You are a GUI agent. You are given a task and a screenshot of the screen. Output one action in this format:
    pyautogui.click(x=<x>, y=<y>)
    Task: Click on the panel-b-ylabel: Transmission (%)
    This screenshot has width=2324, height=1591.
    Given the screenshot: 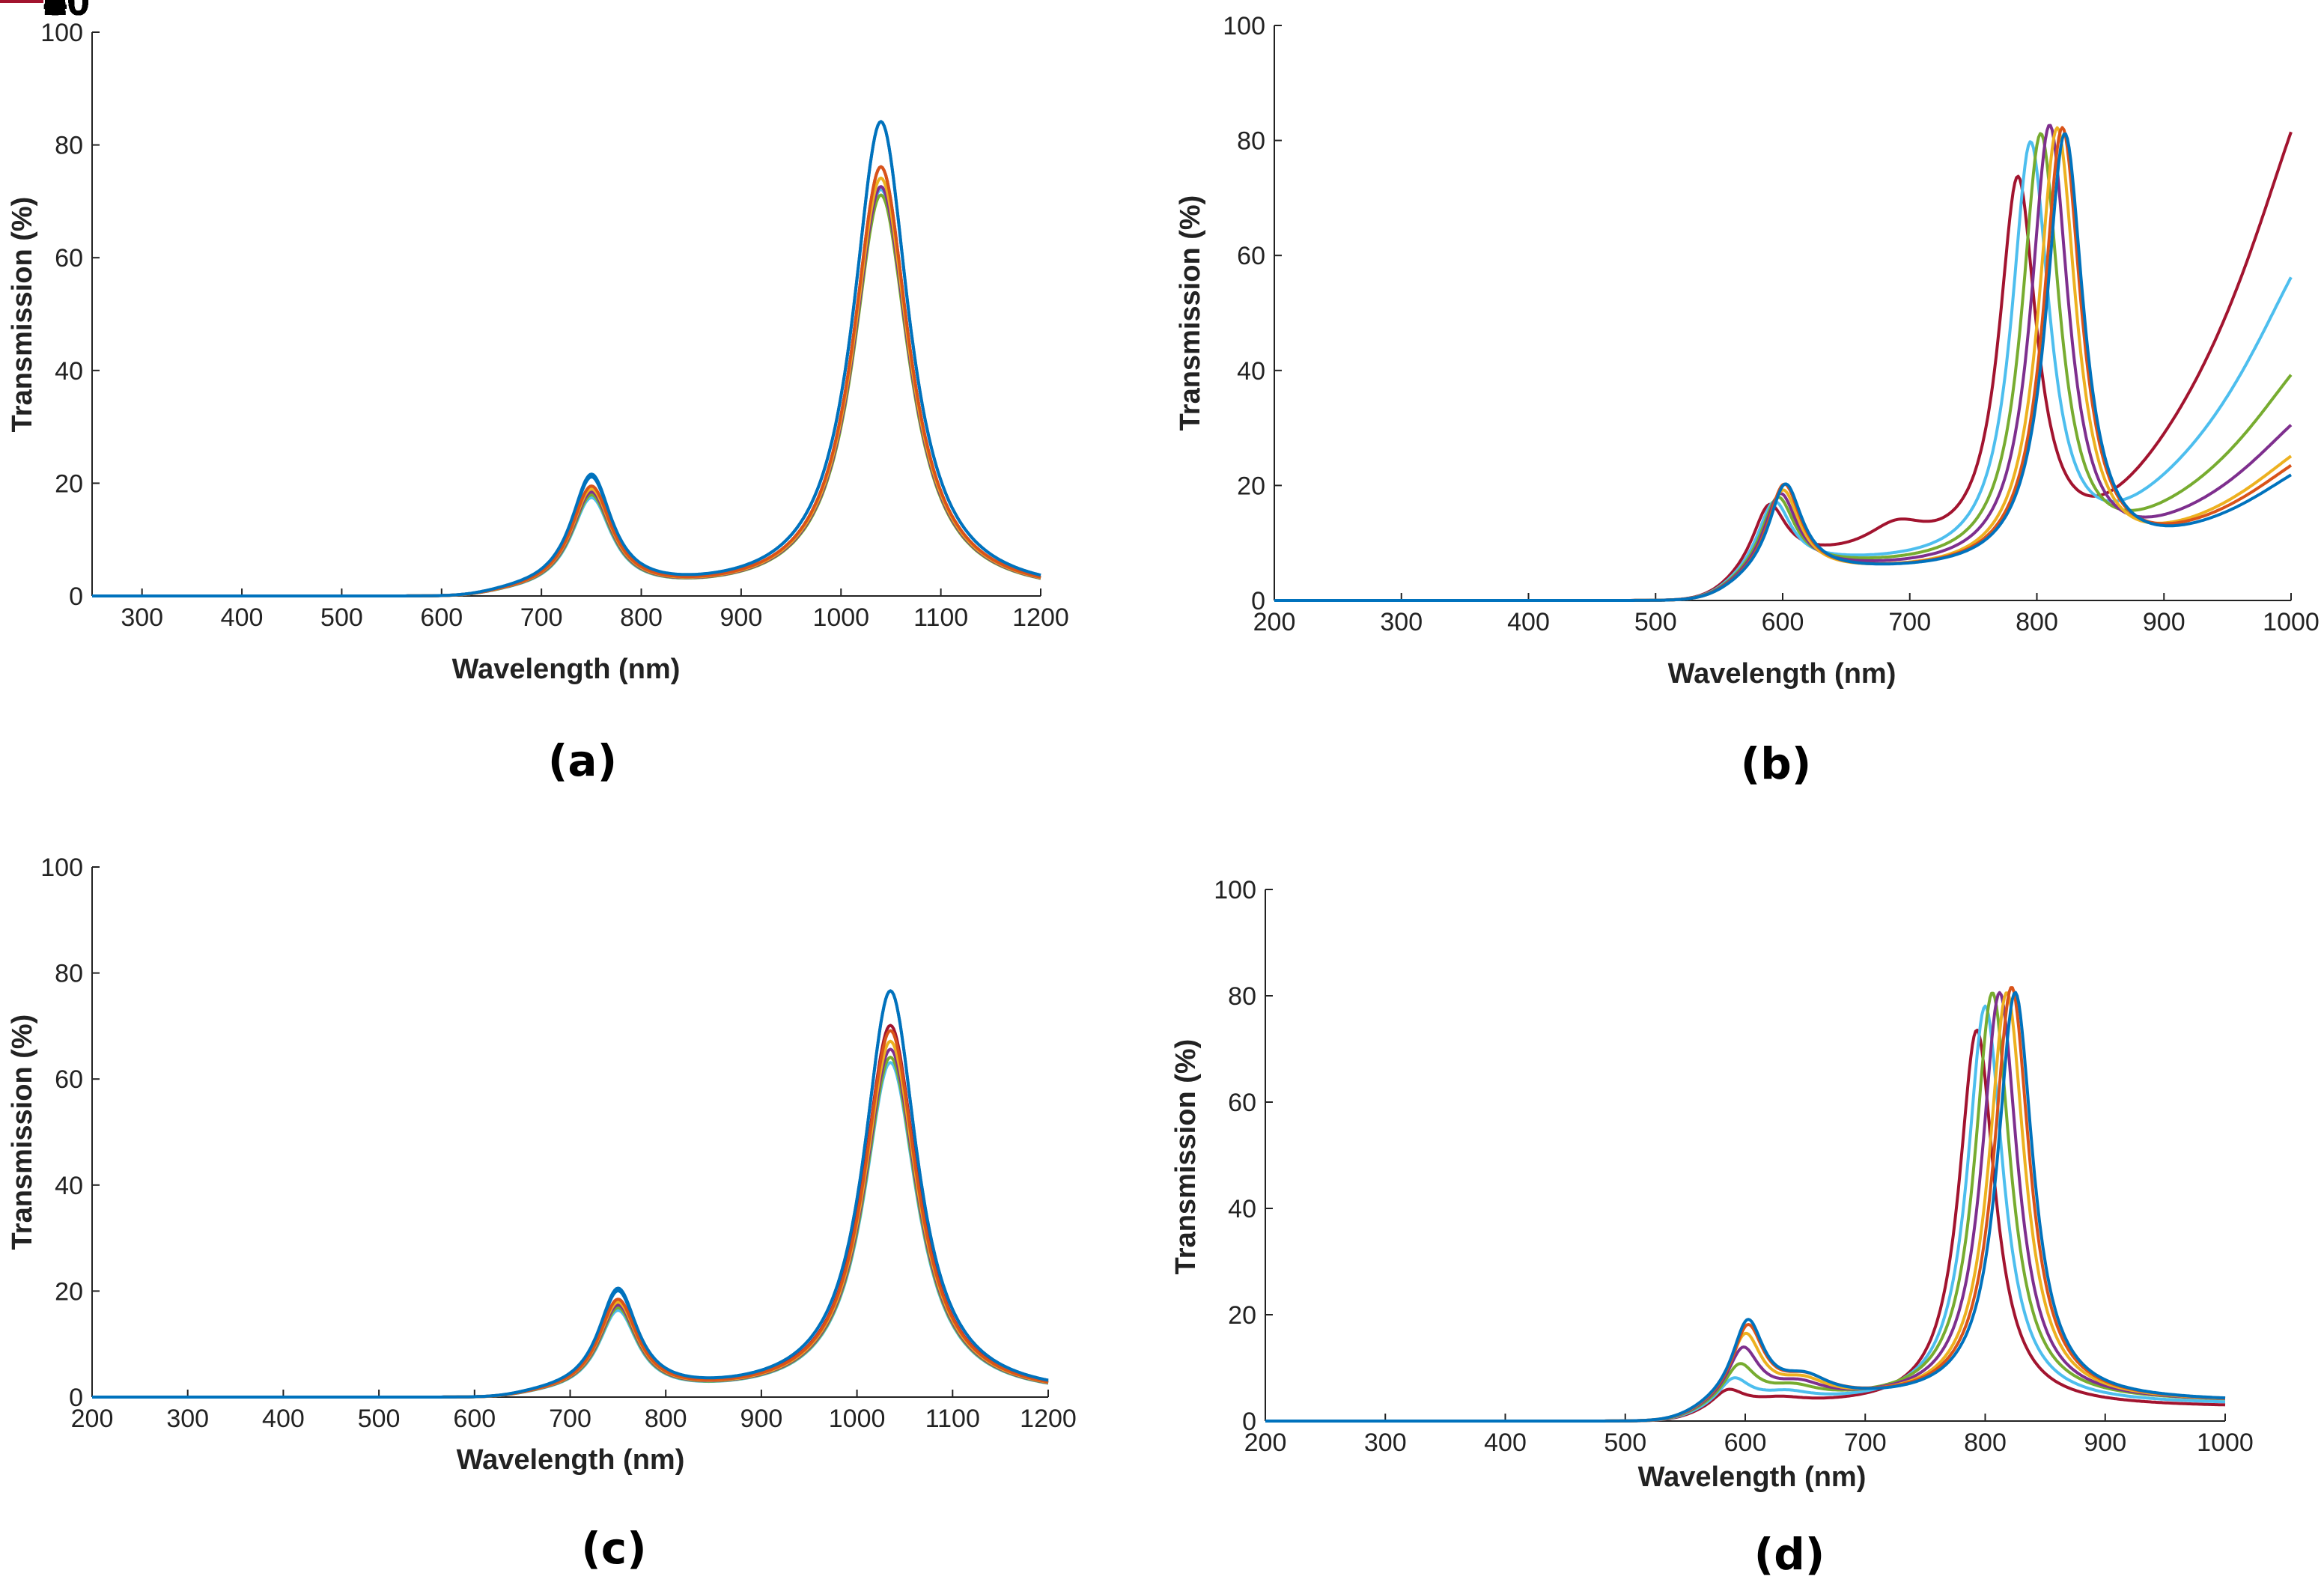 What is the action you would take?
    pyautogui.click(x=1190, y=313)
    